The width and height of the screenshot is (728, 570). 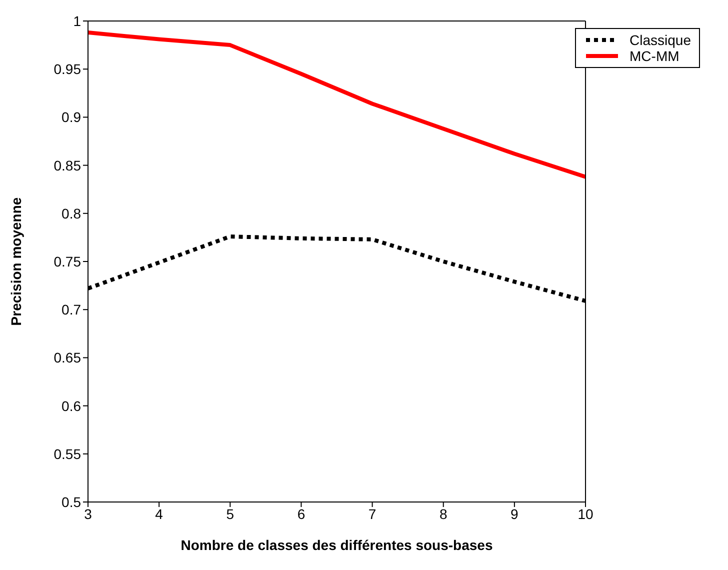 I want to click on y-tick-label: 0.85, so click(x=68, y=165).